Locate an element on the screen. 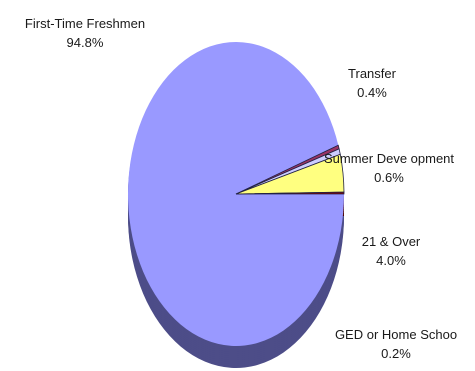 This screenshot has width=475, height=371. slice-label-name: First-Time Freshmen is located at coordinates (85, 23).